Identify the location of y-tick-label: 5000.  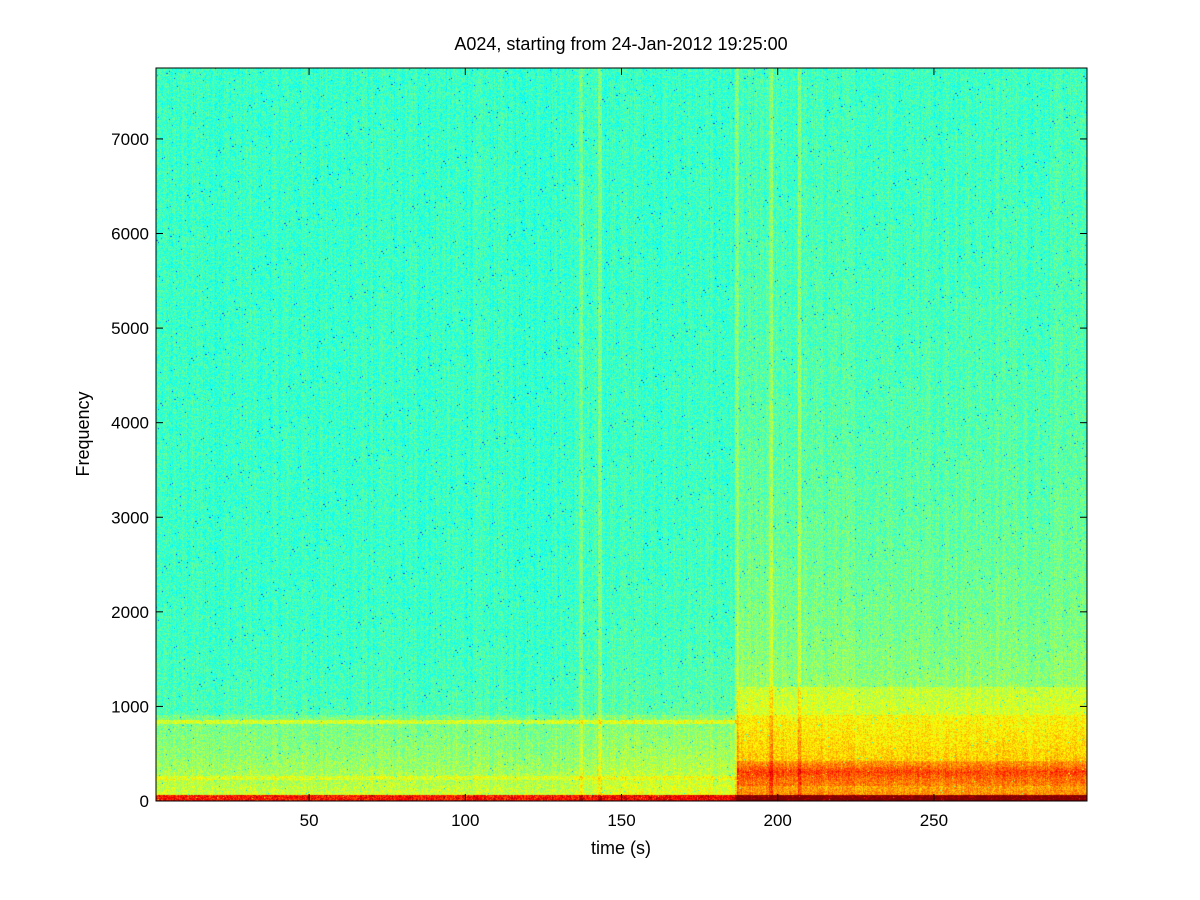
(130, 328).